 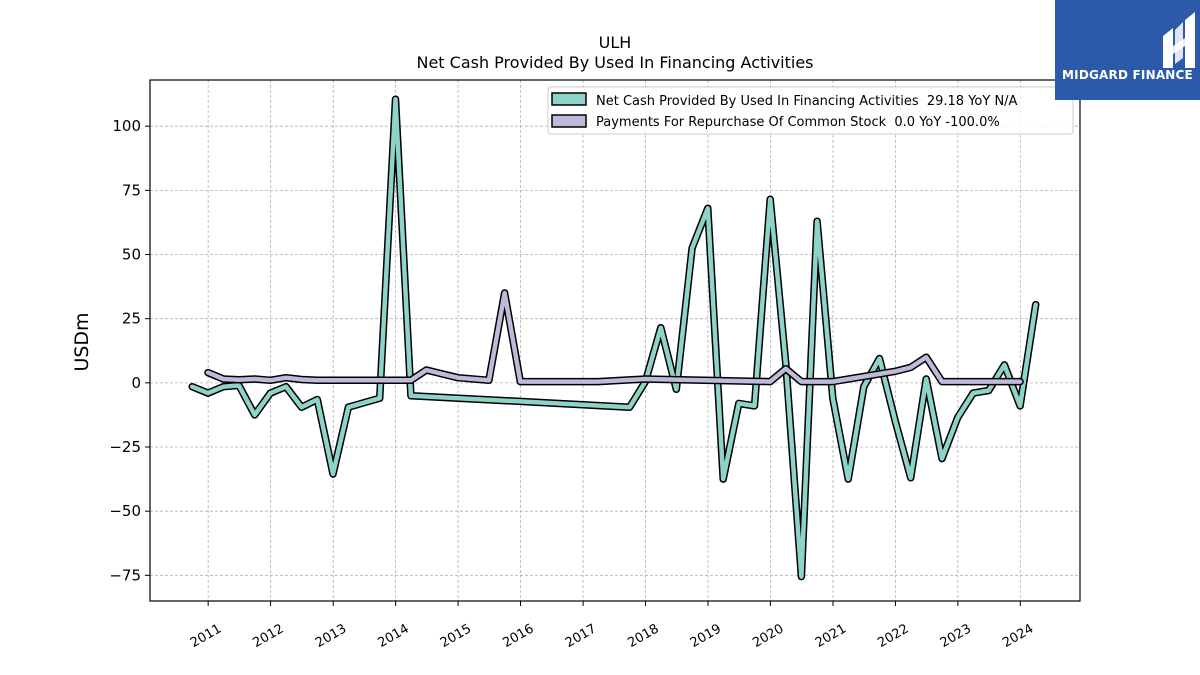 What do you see at coordinates (131, 190) in the screenshot?
I see `y-tick-label: 75` at bounding box center [131, 190].